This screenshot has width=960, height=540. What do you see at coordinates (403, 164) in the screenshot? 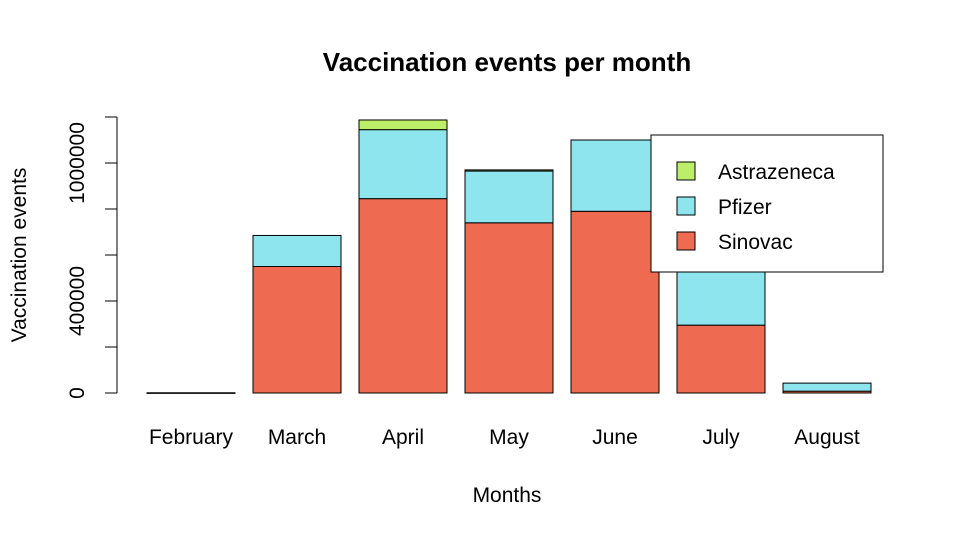
I see `bar-pfizer-april` at bounding box center [403, 164].